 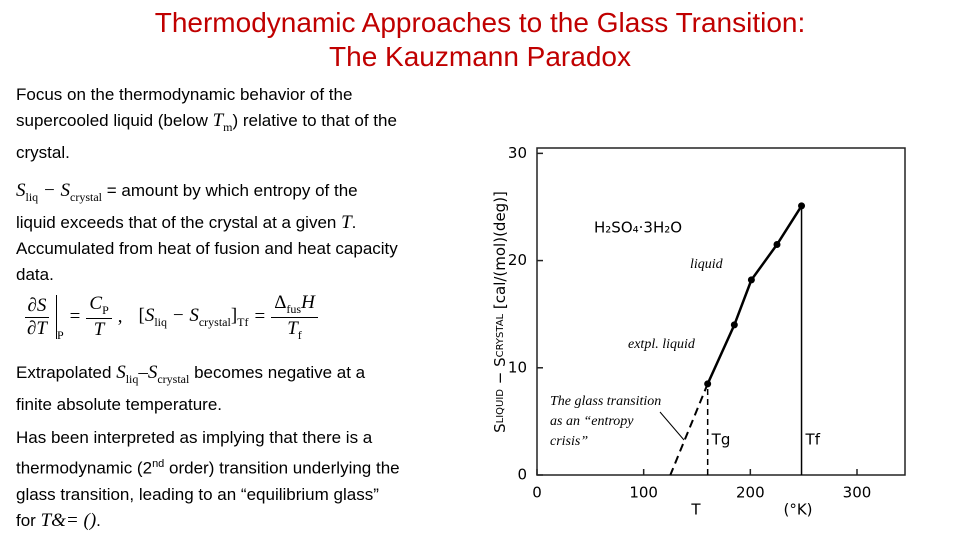 I want to click on annotation: The glass transition, so click(x=605, y=401).